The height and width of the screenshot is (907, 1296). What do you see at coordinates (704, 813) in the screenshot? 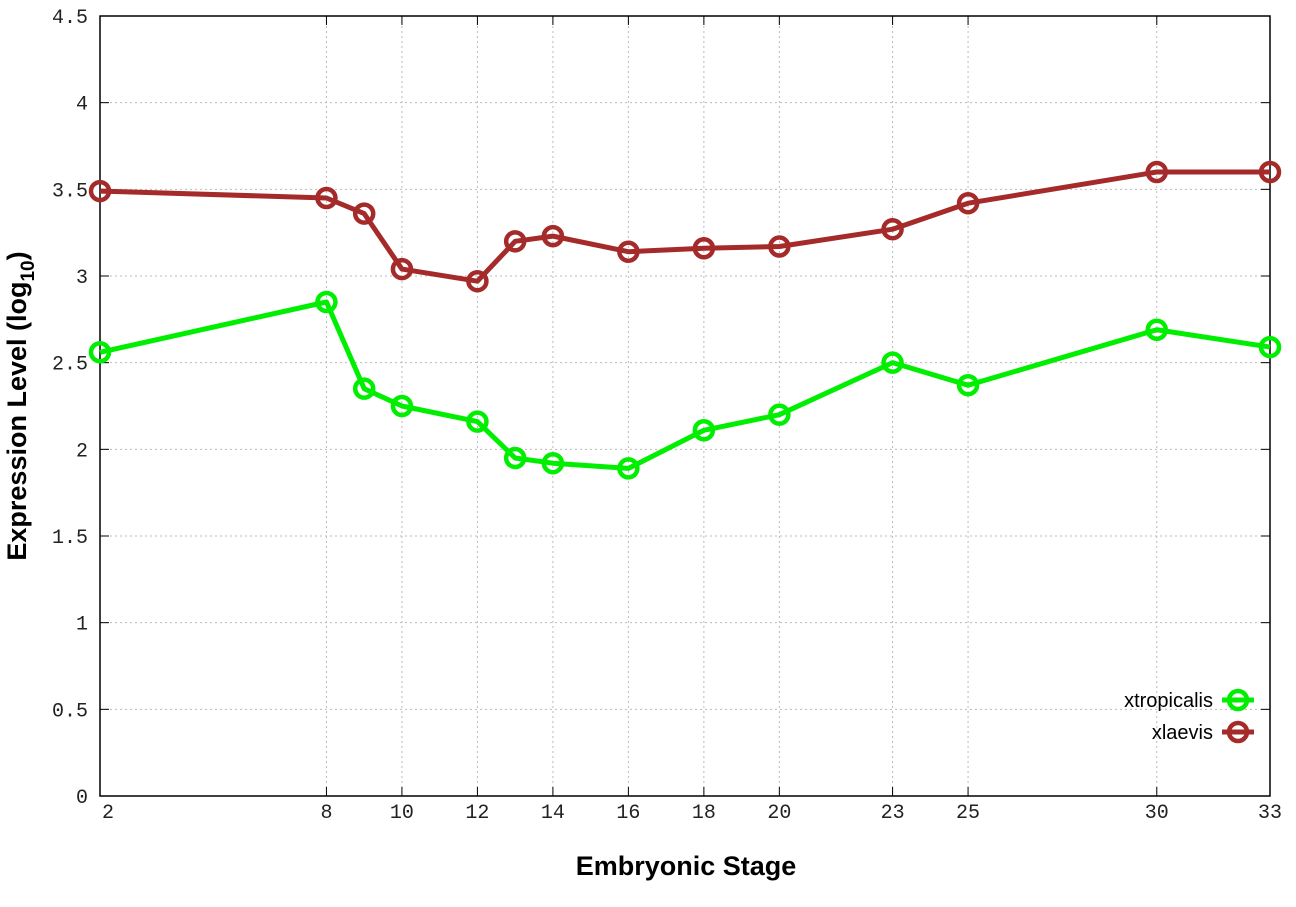
I see `x-tick-label: 18` at bounding box center [704, 813].